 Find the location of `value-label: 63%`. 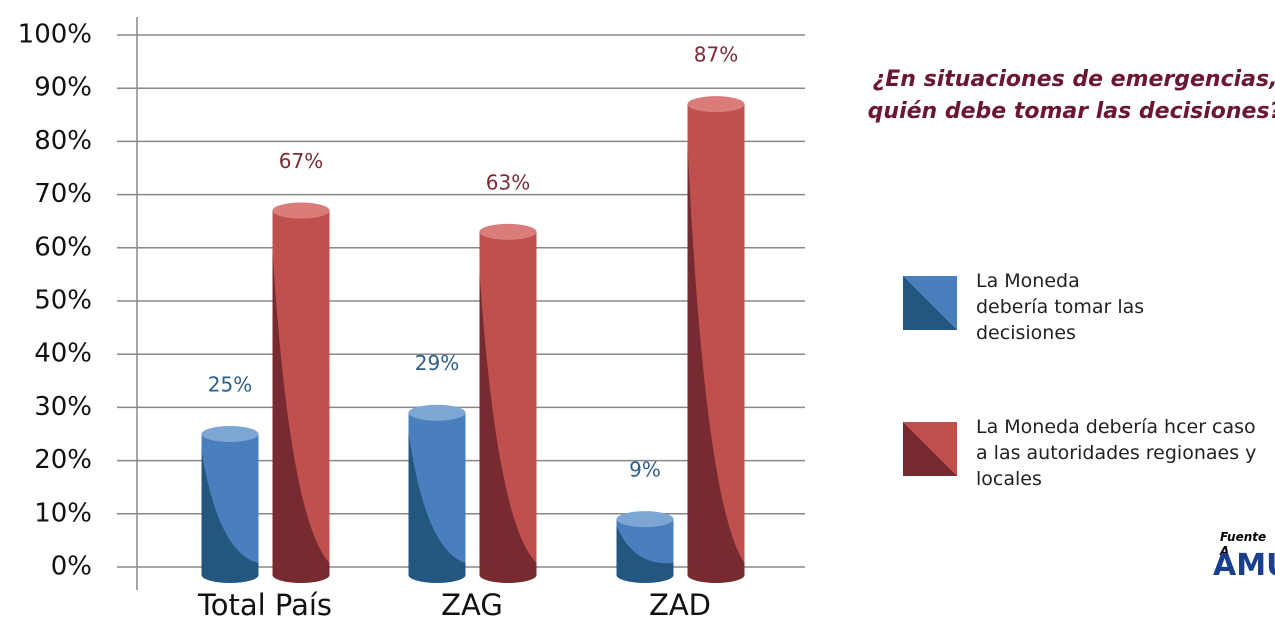

value-label: 63% is located at coordinates (508, 182).